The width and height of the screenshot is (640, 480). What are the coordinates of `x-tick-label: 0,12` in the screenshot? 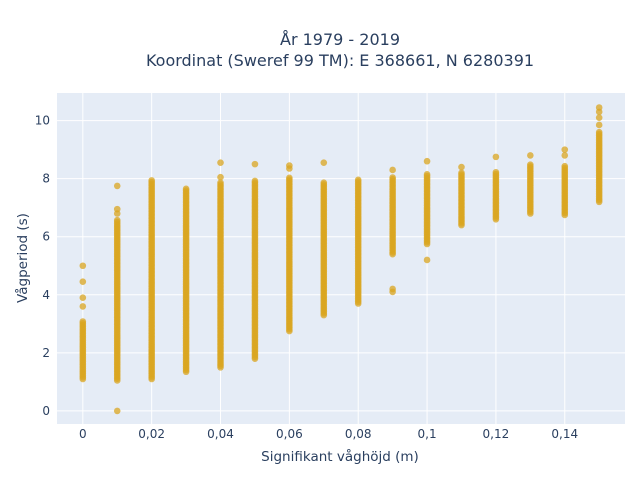 It's located at (496, 434).